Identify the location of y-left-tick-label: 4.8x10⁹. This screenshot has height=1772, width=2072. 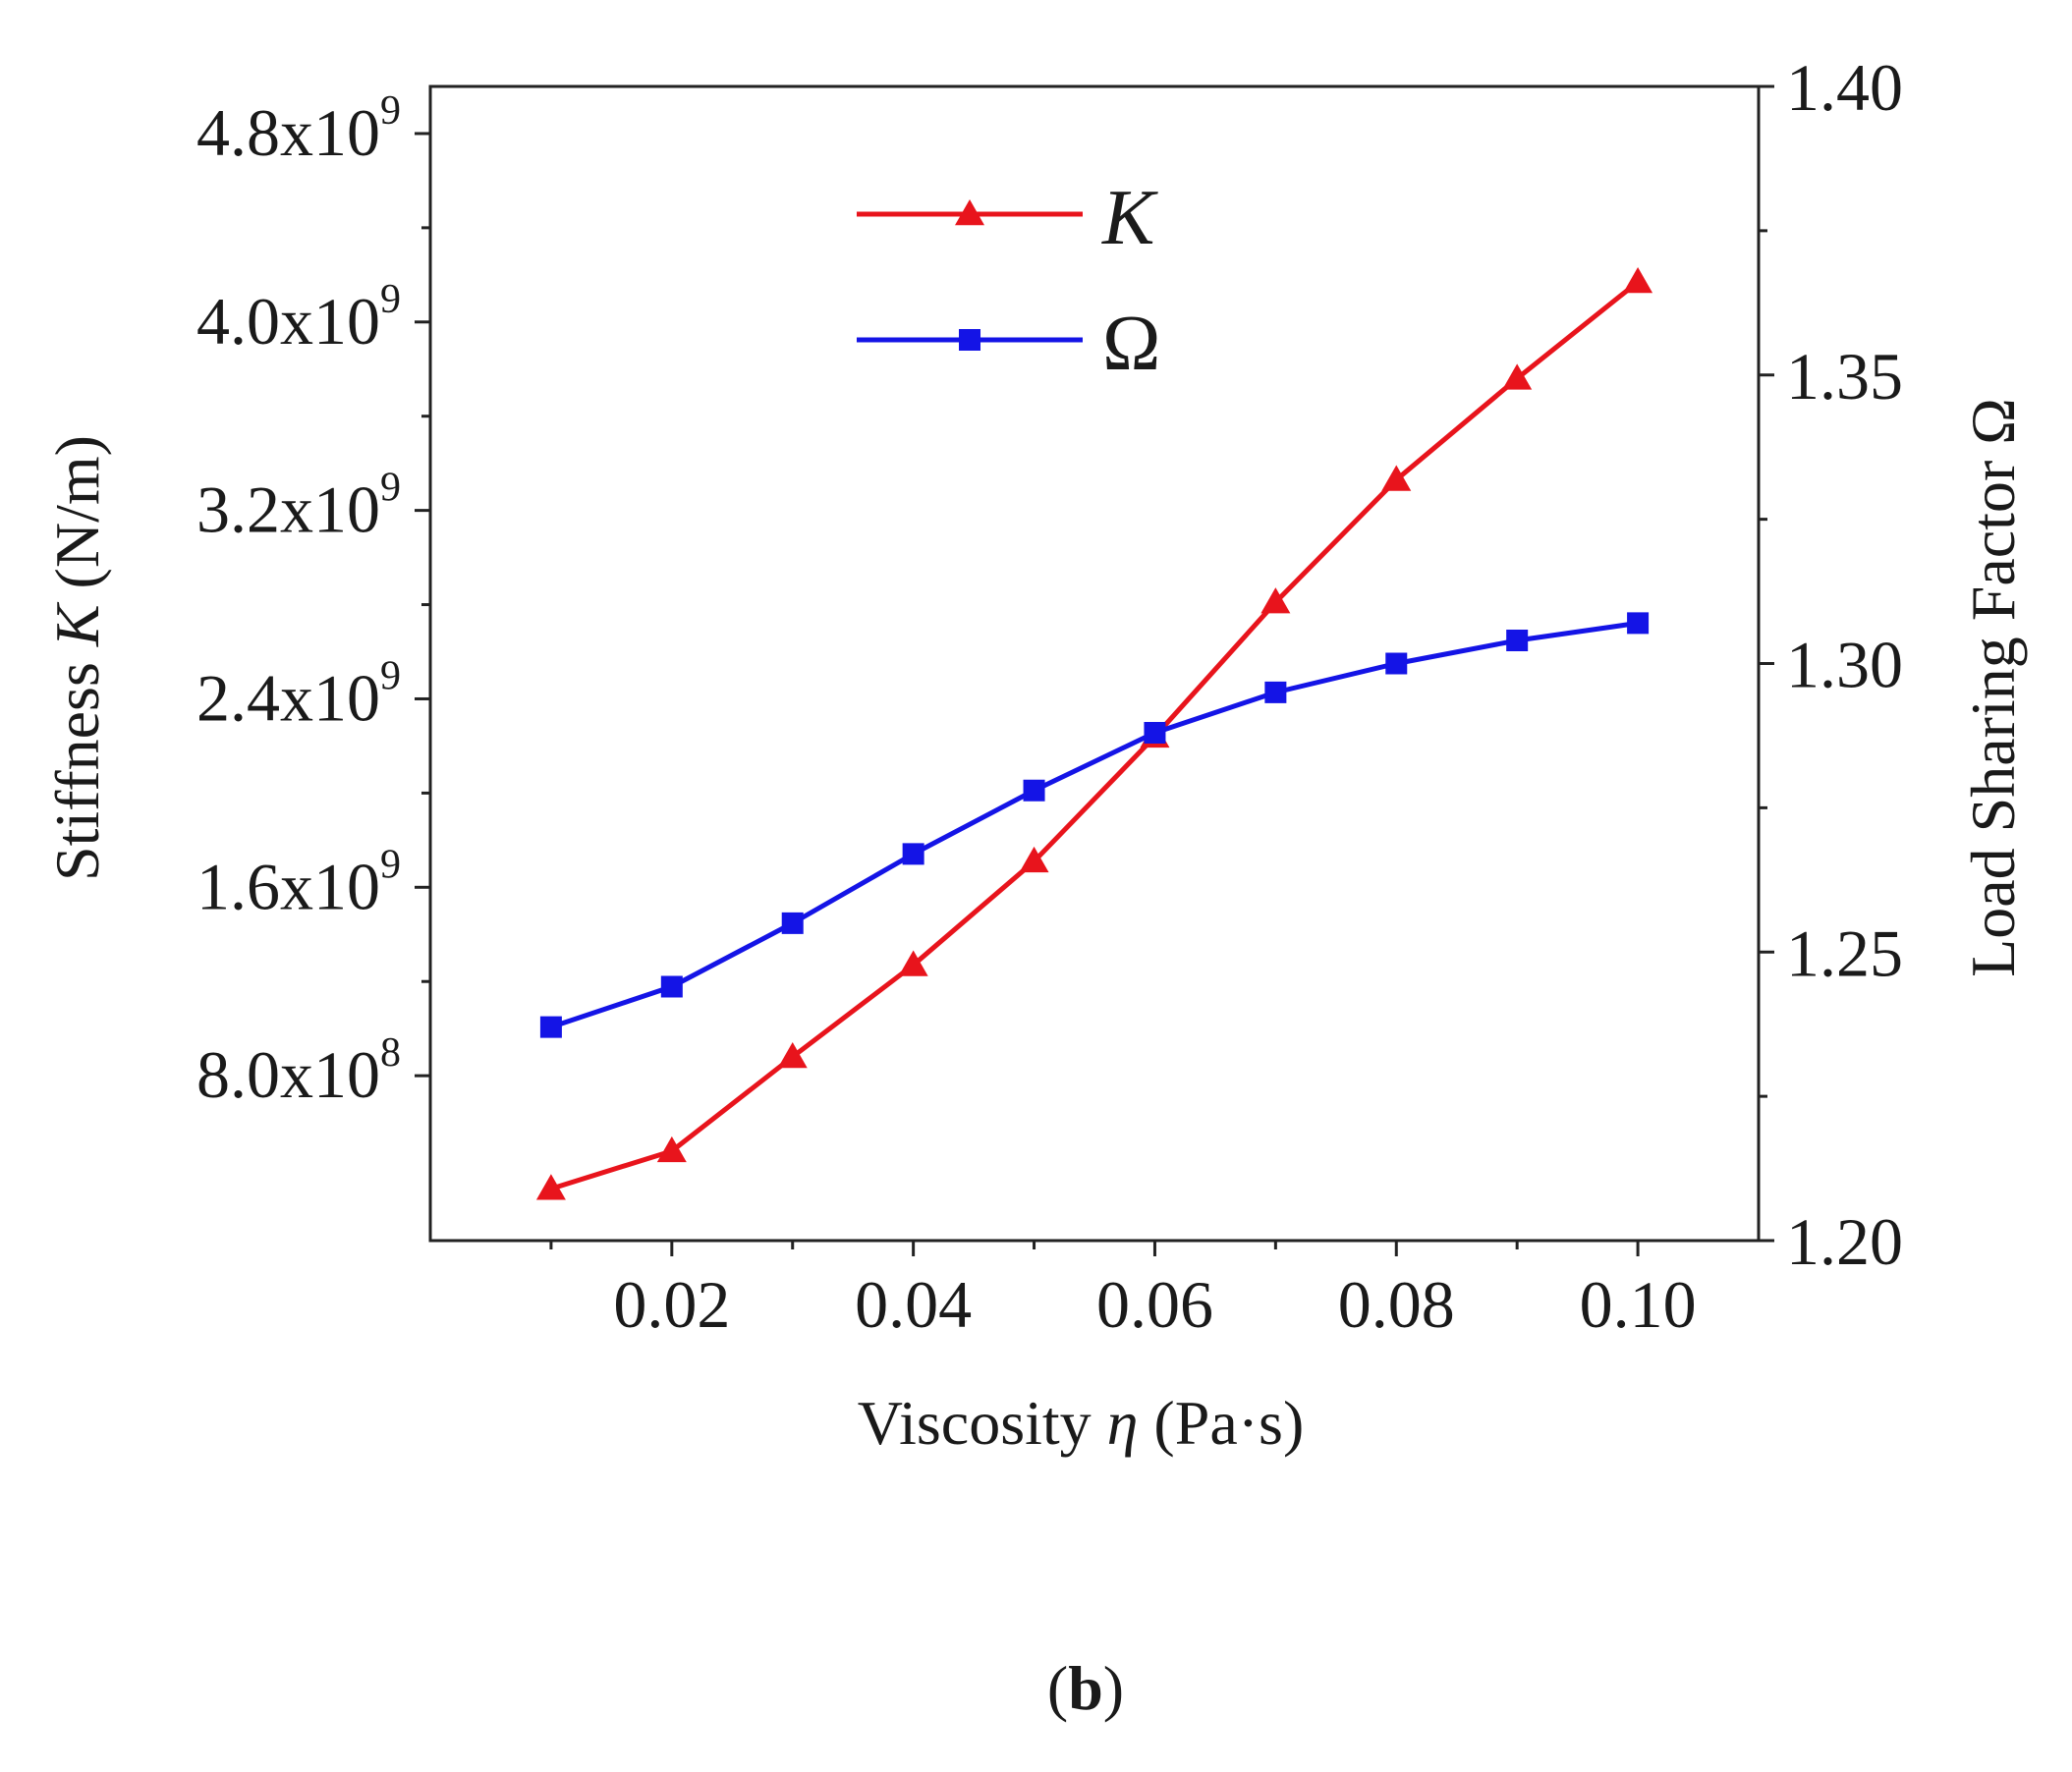
(298, 129).